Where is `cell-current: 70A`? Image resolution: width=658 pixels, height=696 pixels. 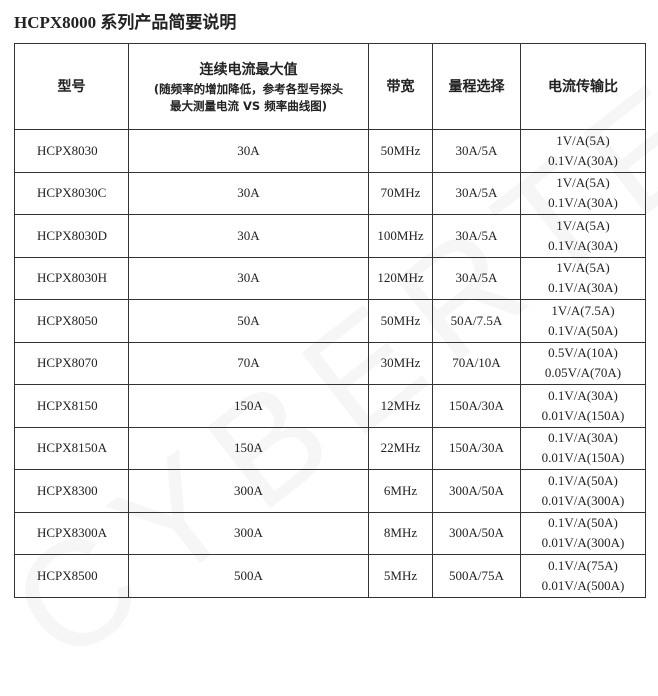 cell-current: 70A is located at coordinates (248, 363).